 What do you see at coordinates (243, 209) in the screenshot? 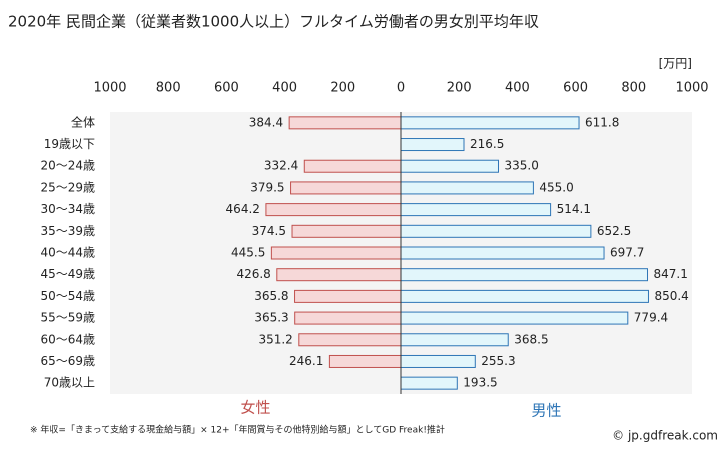
I see `value-label: 464.2` at bounding box center [243, 209].